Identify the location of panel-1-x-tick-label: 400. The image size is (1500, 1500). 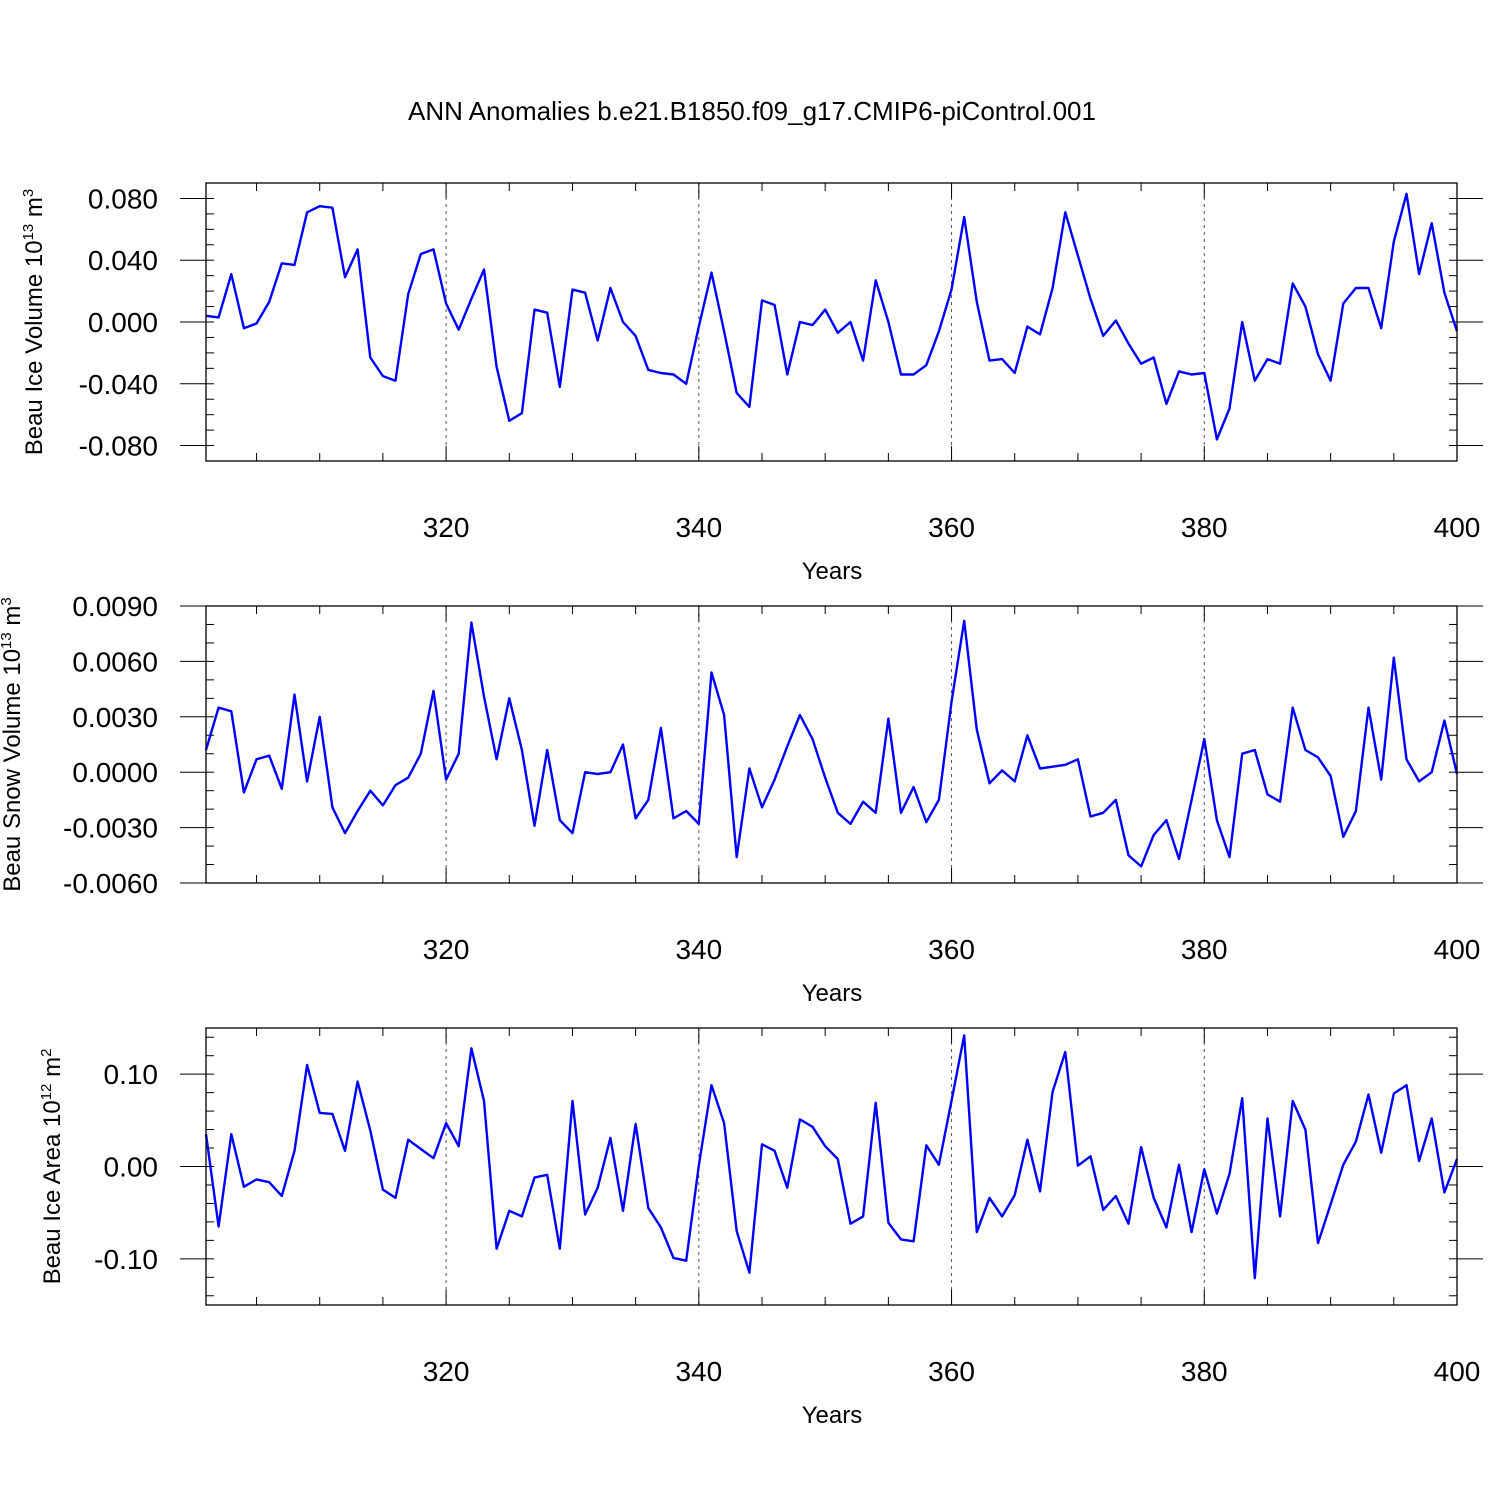
(1457, 527).